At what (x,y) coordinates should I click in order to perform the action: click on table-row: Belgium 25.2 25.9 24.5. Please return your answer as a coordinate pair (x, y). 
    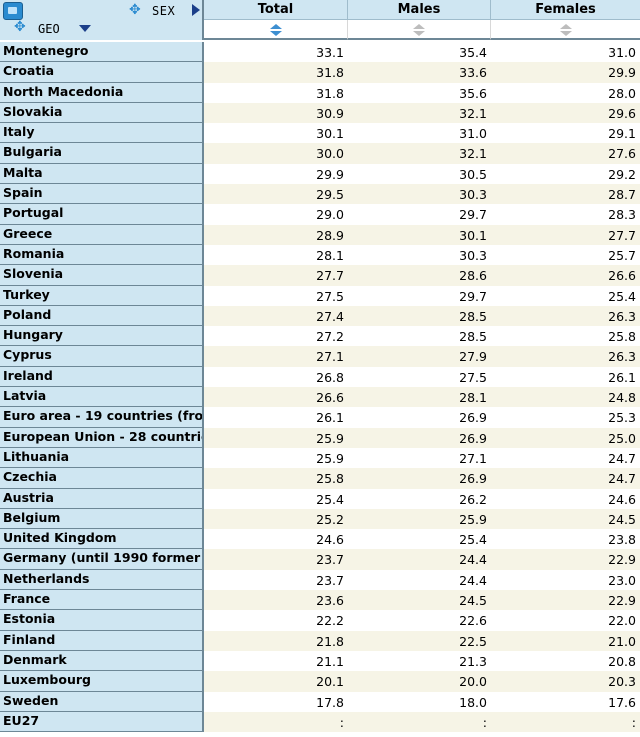
    Looking at the image, I should click on (320, 519).